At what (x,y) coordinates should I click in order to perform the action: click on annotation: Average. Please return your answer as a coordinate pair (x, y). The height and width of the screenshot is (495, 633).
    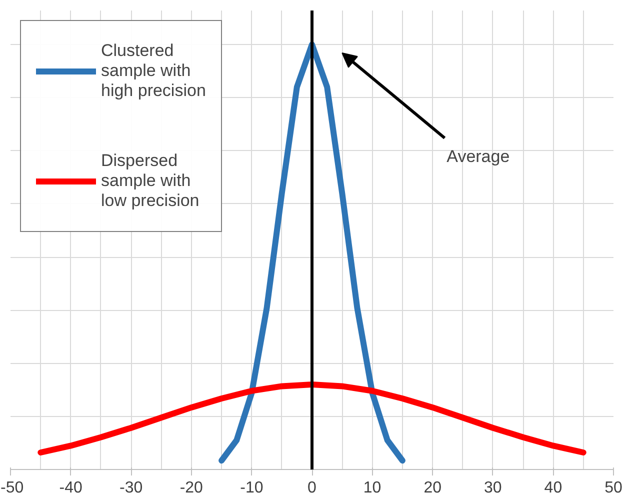
    Looking at the image, I should click on (478, 156).